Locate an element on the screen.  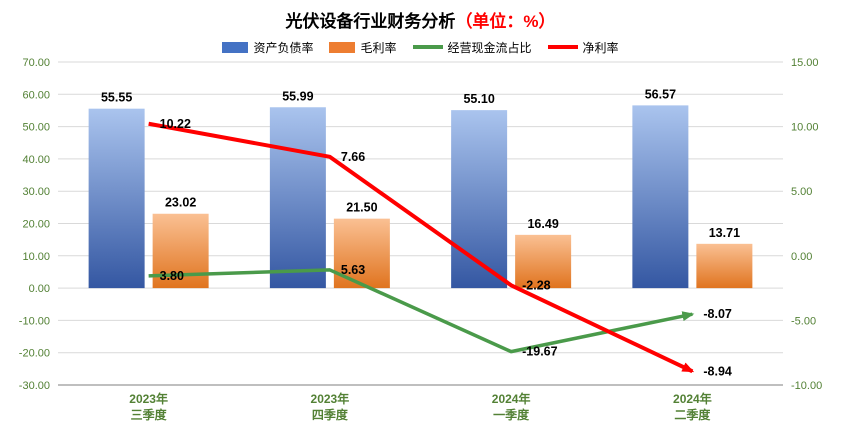
chart-title: 光伏设备行业财务分析（单位：%） is located at coordinates (420, 18).